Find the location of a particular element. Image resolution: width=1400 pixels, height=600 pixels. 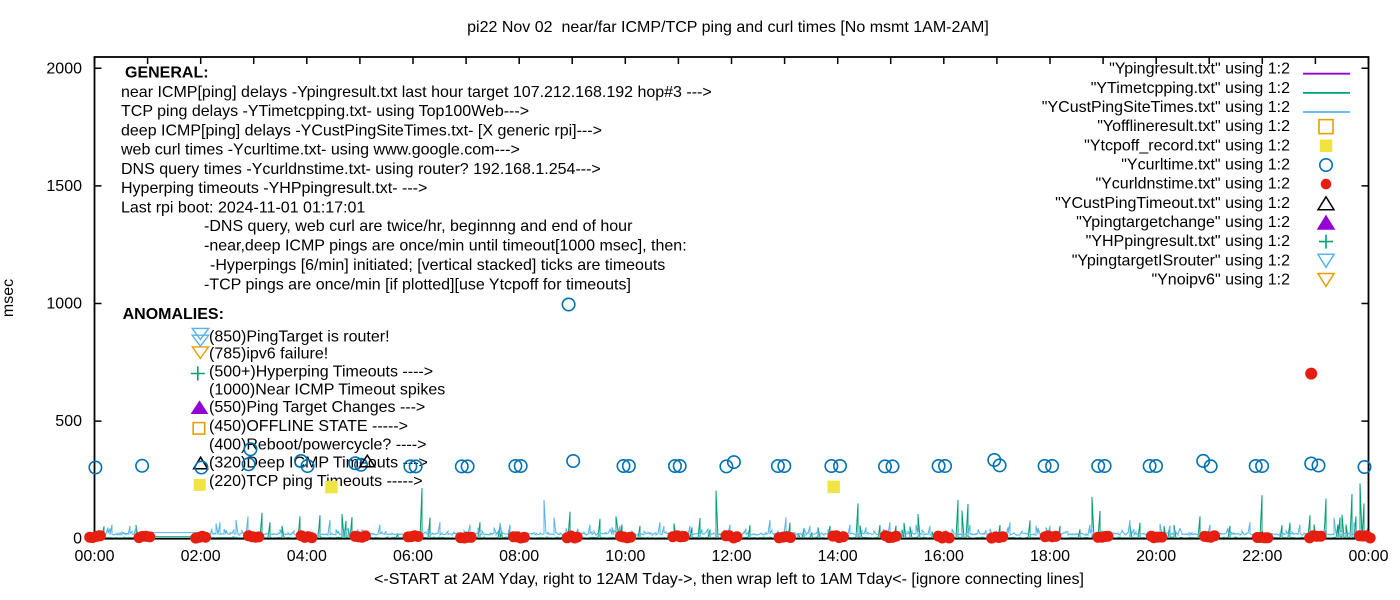

svg-text: msec is located at coordinates (8, 298).